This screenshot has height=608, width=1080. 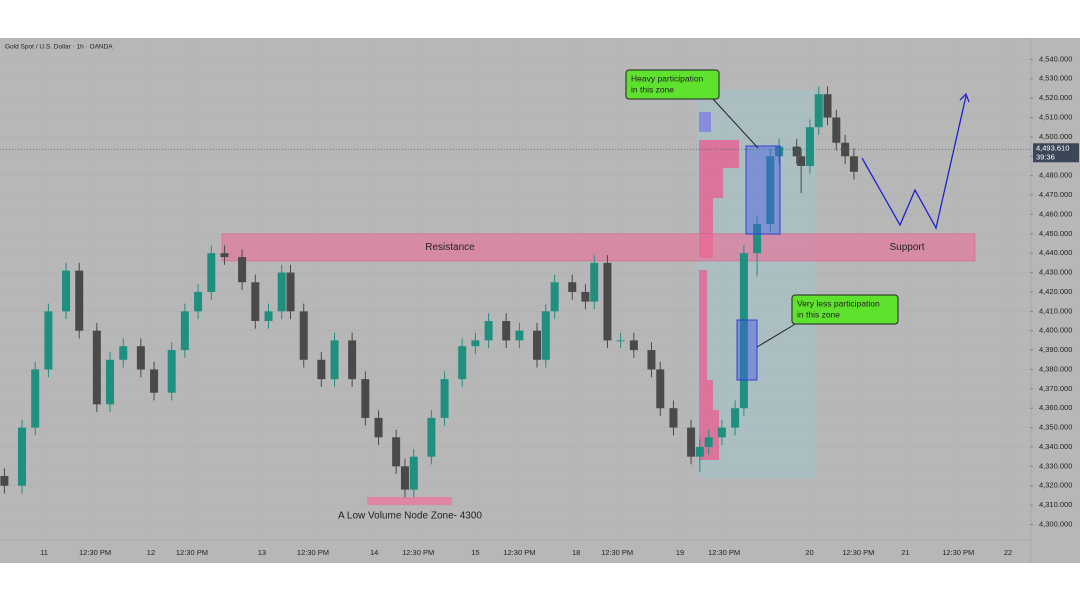 What do you see at coordinates (1055, 388) in the screenshot?
I see `y-tick-label: 4,370.000` at bounding box center [1055, 388].